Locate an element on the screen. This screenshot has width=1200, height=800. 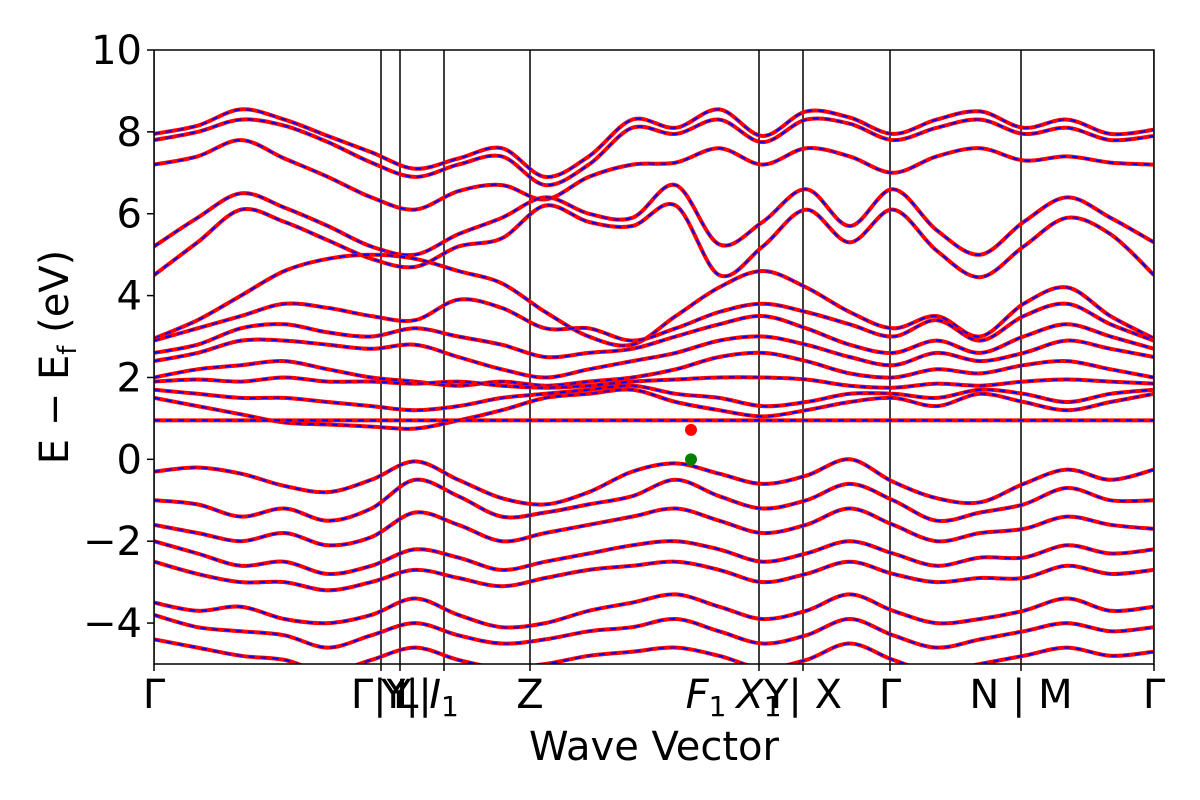
y-label-ef-sub: f is located at coordinates (68, 350).